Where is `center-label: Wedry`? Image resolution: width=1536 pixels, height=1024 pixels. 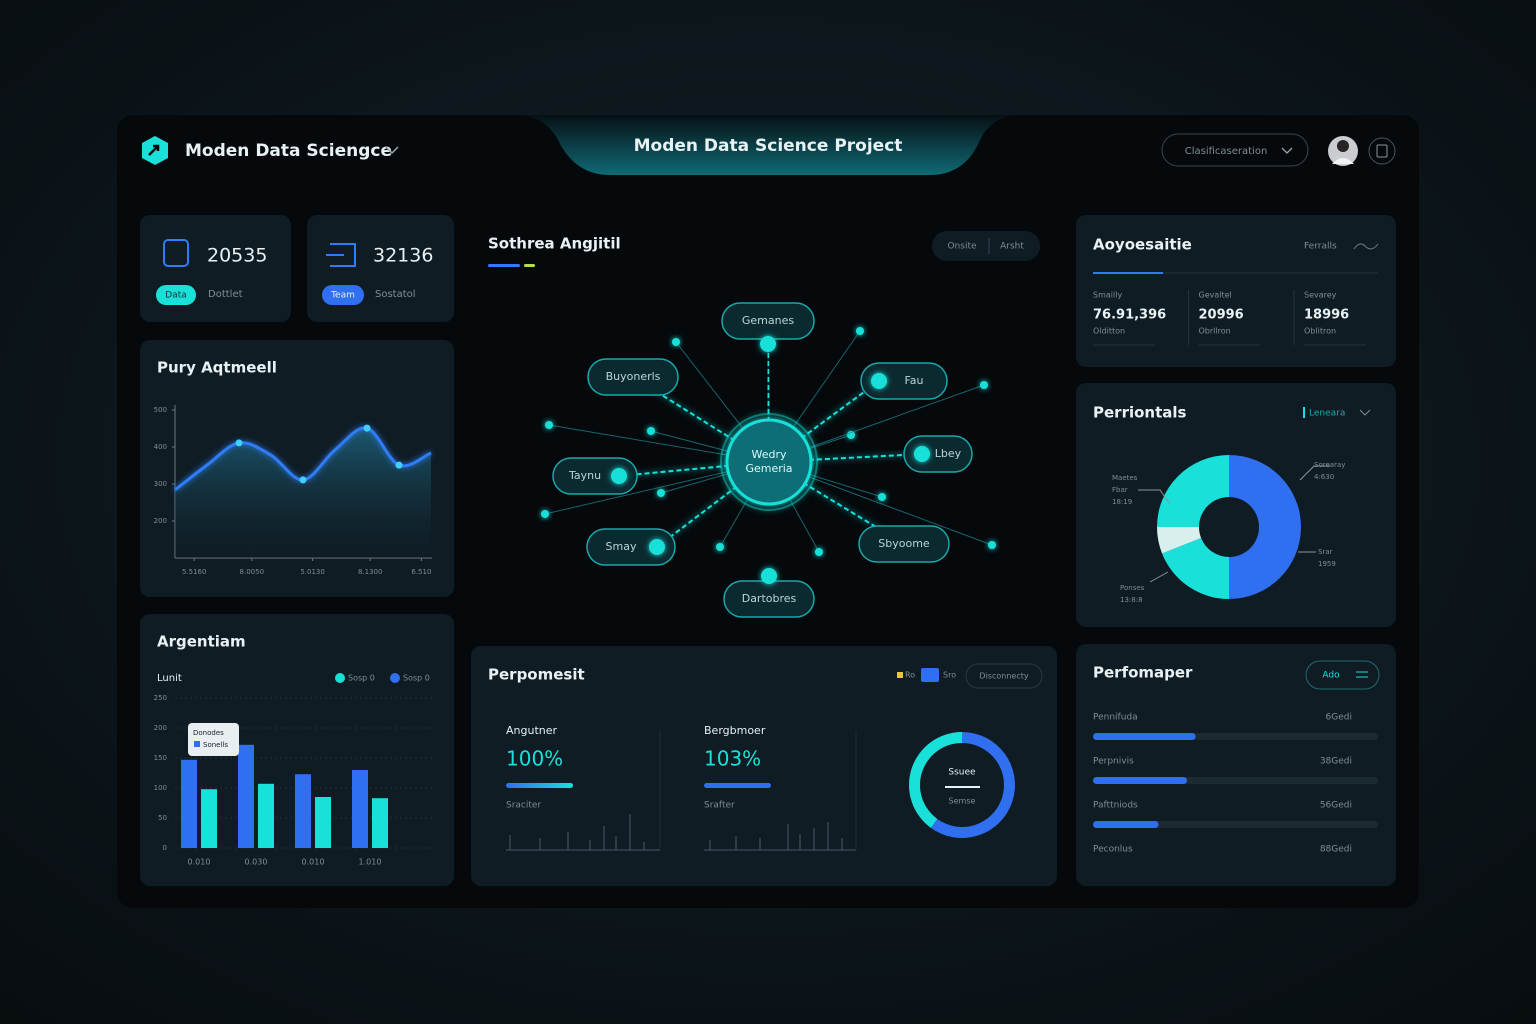
center-label: Wedry is located at coordinates (769, 454).